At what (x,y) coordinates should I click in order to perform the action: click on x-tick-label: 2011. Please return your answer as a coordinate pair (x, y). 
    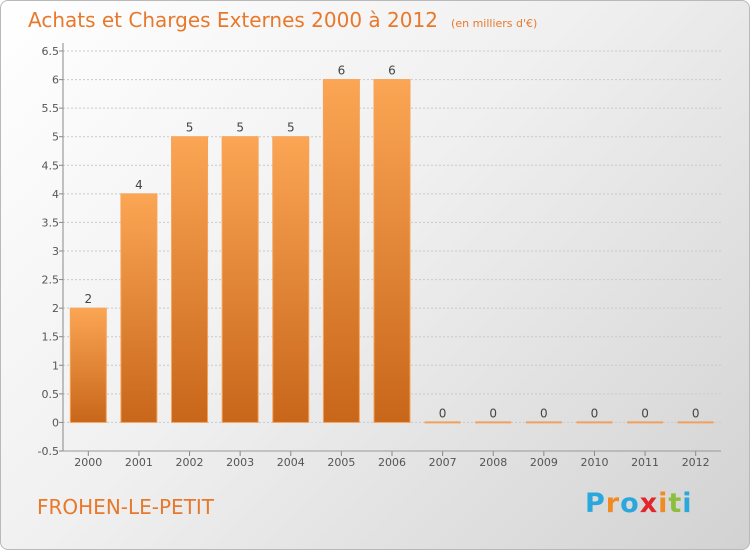
    Looking at the image, I should click on (645, 462).